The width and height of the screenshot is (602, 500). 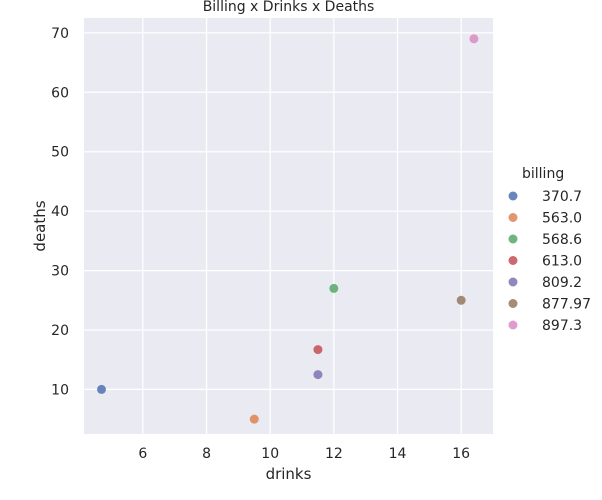 What do you see at coordinates (566, 305) in the screenshot?
I see `legend-label: 877.97` at bounding box center [566, 305].